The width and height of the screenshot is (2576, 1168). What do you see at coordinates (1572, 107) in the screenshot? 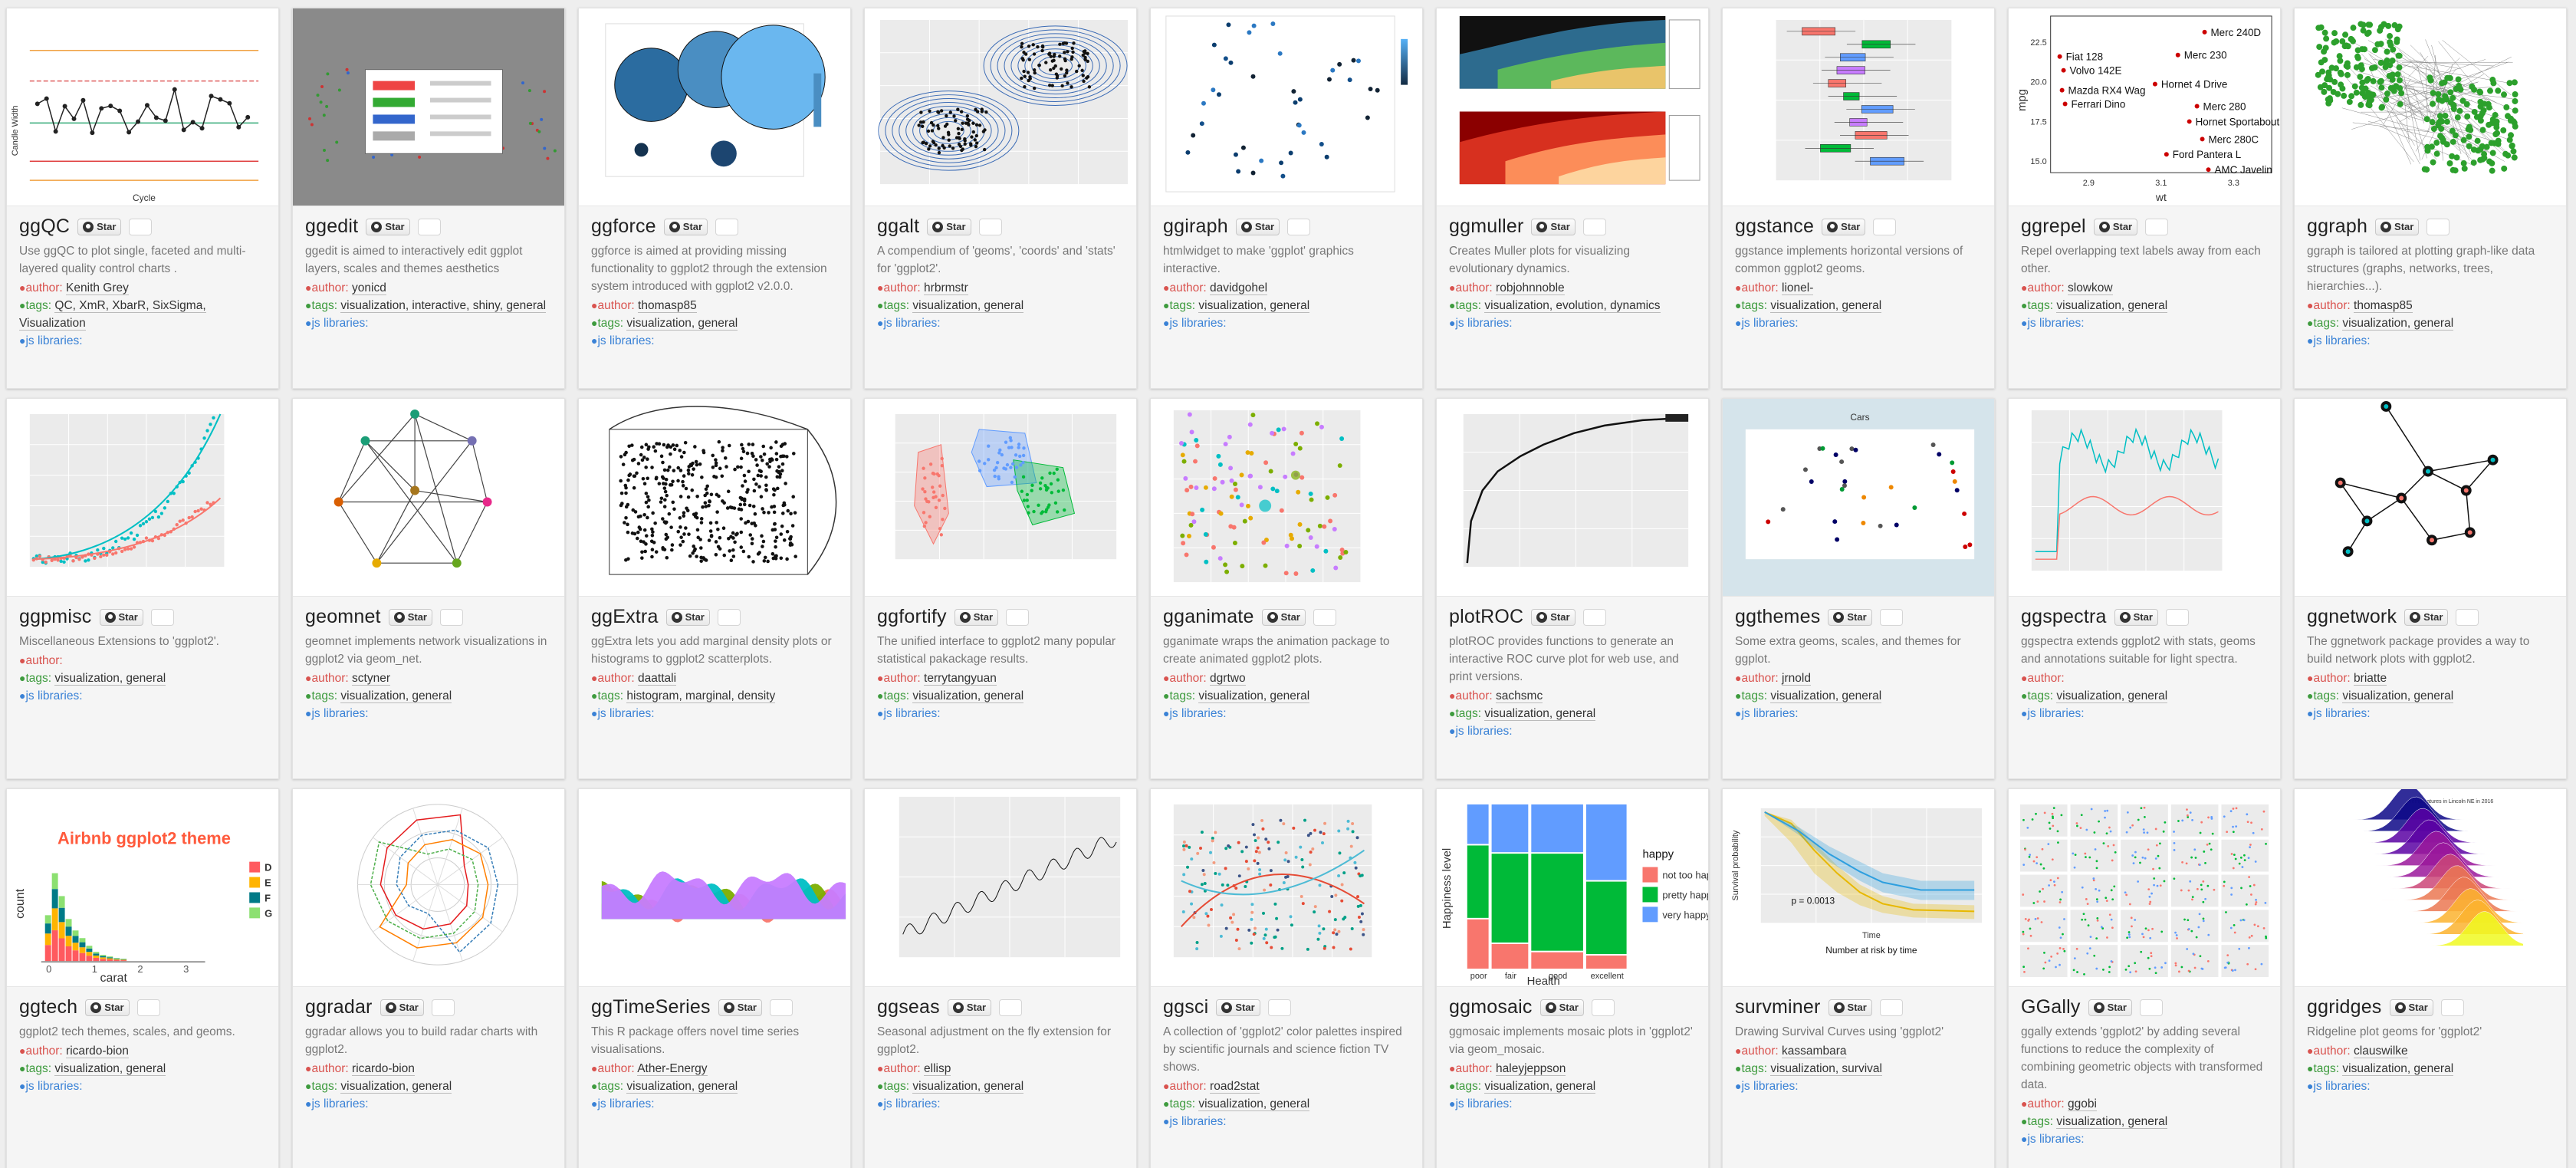
I see `thumbnail-ggmuller` at bounding box center [1572, 107].